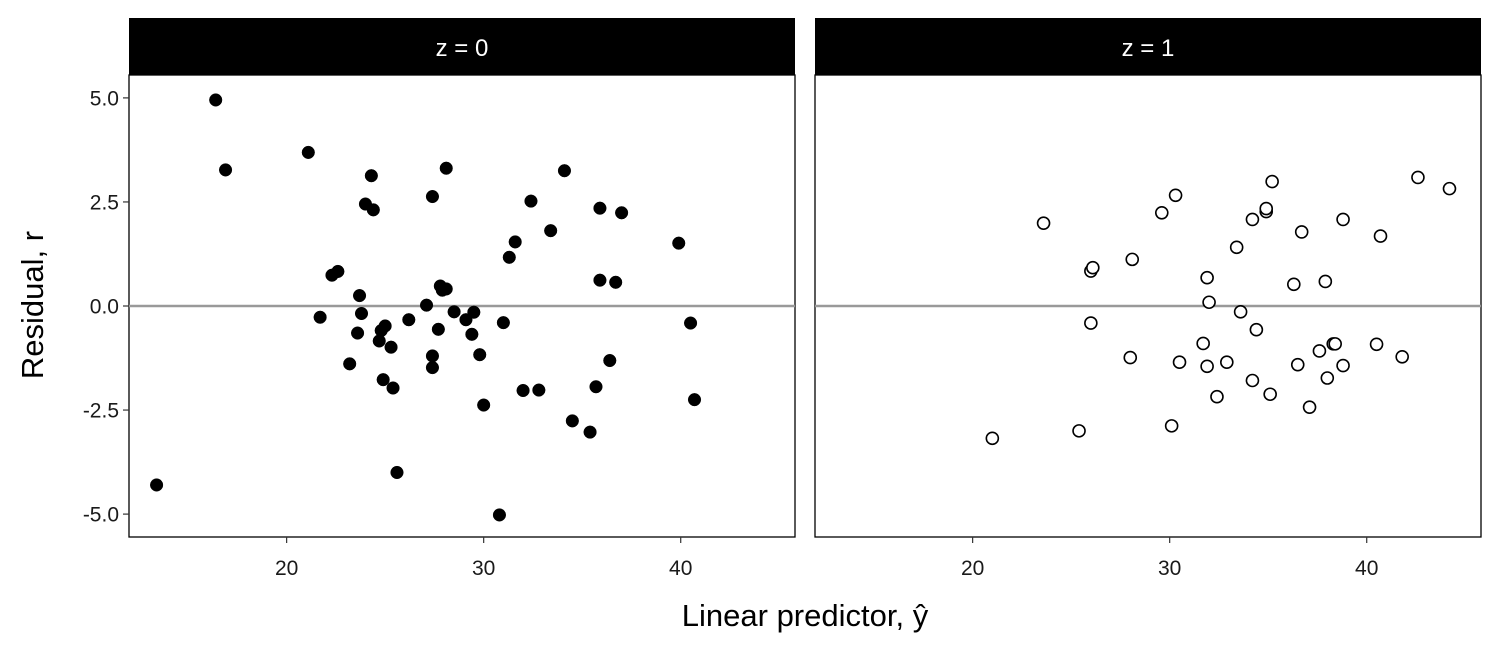  Describe the element at coordinates (101, 411) in the screenshot. I see `y-tick-label: -2.5` at that location.